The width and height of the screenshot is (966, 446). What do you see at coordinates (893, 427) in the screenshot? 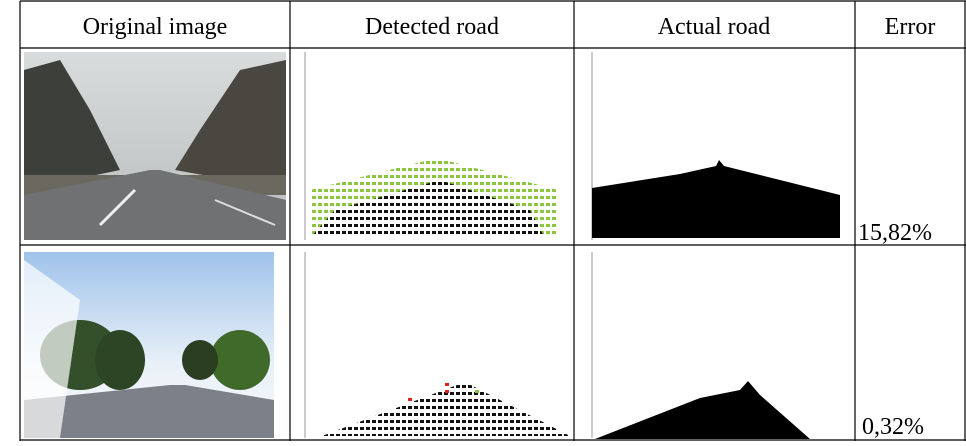
I see `error-value: 0,32%` at bounding box center [893, 427].